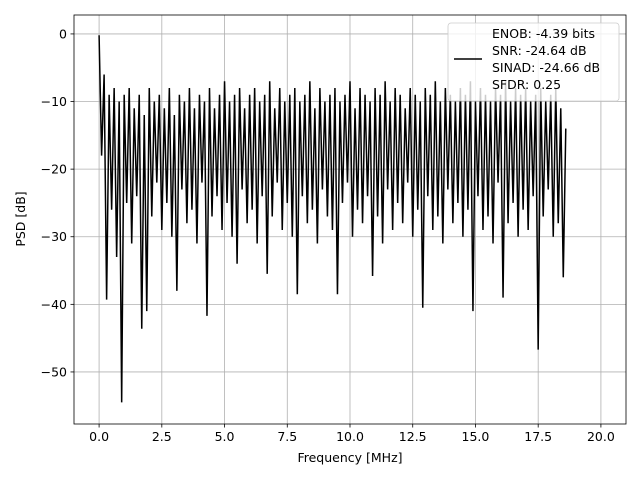 The width and height of the screenshot is (640, 484). Describe the element at coordinates (543, 33) in the screenshot. I see `legend-enob: ENOB: -4.39 bits` at that location.